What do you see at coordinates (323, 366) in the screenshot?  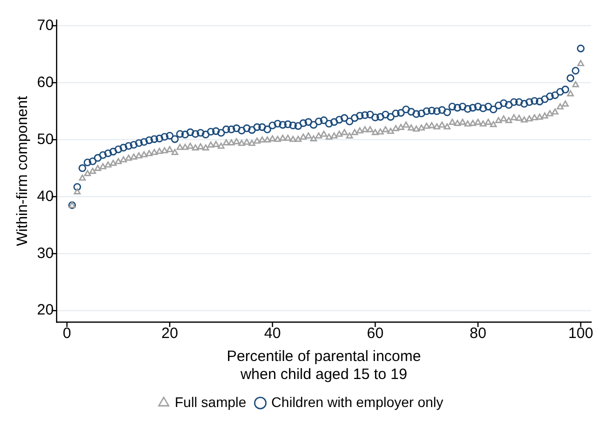 I see `x-axis-title: Percentile of parental income when child aged 15 to 19` at bounding box center [323, 366].